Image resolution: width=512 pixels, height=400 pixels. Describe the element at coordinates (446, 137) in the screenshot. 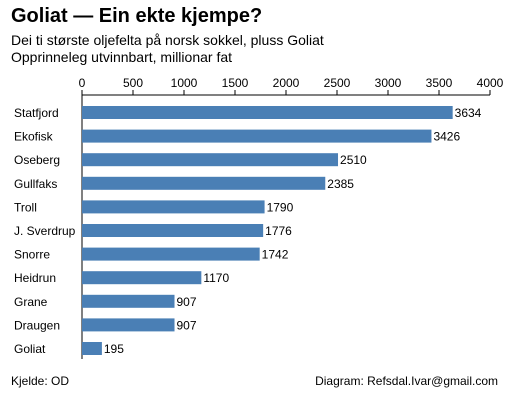

I see `data-label: 3426` at that location.